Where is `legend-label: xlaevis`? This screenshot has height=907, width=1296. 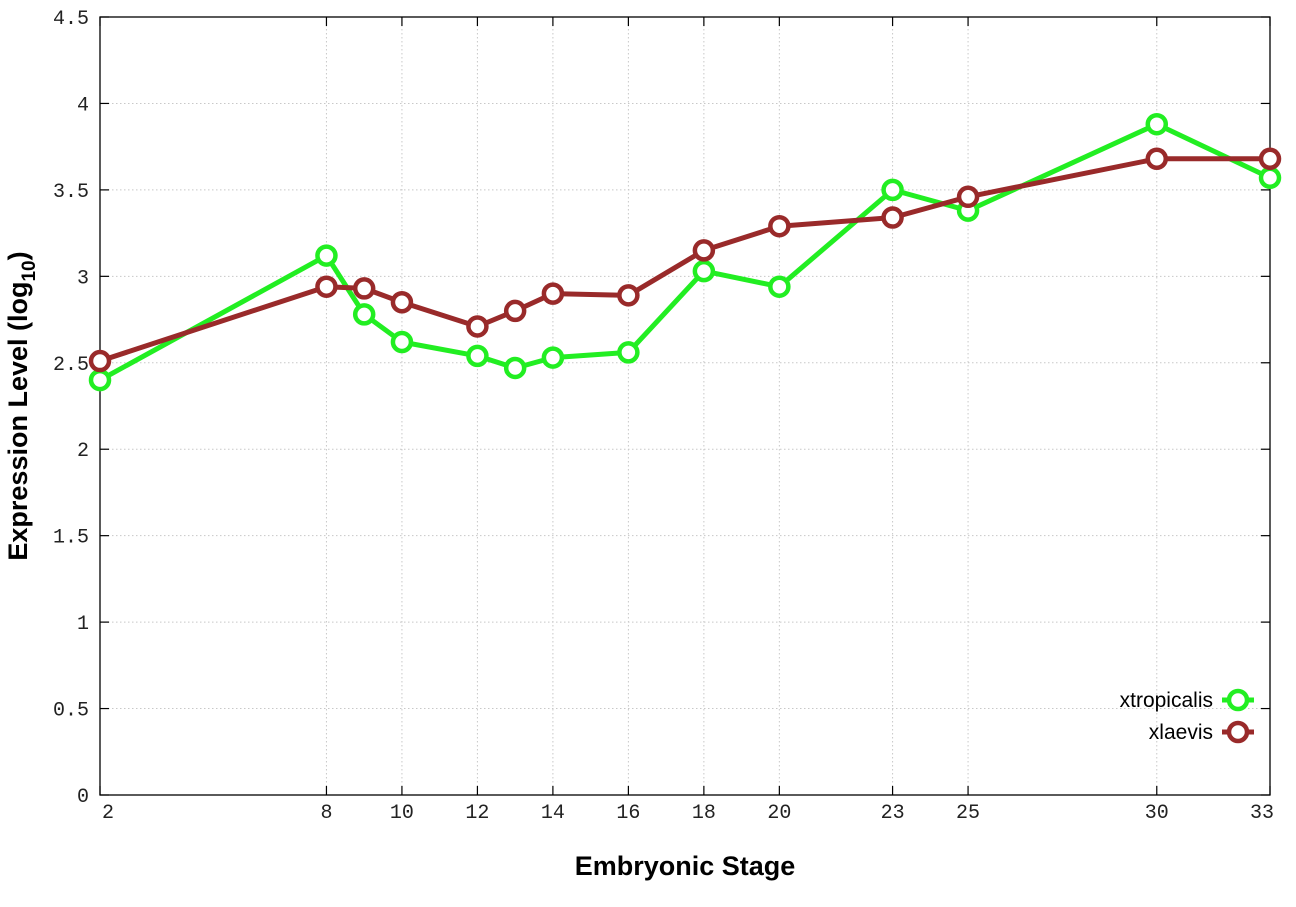
legend-label: xlaevis is located at coordinates (1181, 732).